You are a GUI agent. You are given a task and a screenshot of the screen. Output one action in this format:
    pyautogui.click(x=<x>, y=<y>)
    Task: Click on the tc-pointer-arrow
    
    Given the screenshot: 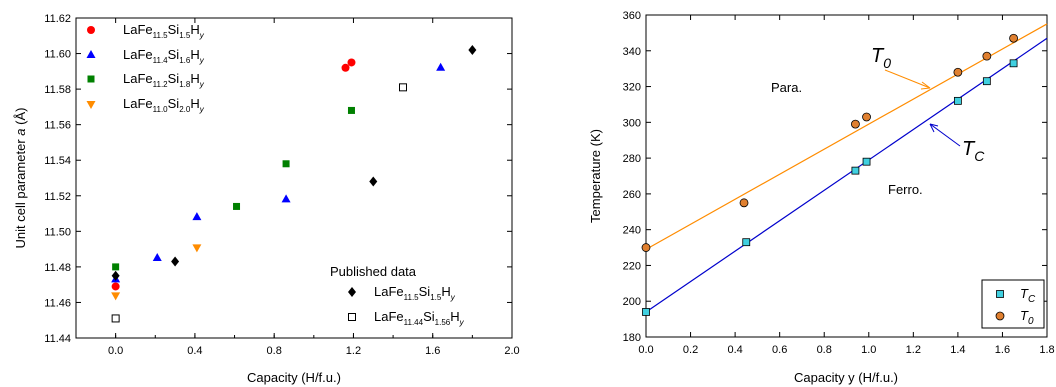 What is the action you would take?
    pyautogui.click(x=934, y=128)
    